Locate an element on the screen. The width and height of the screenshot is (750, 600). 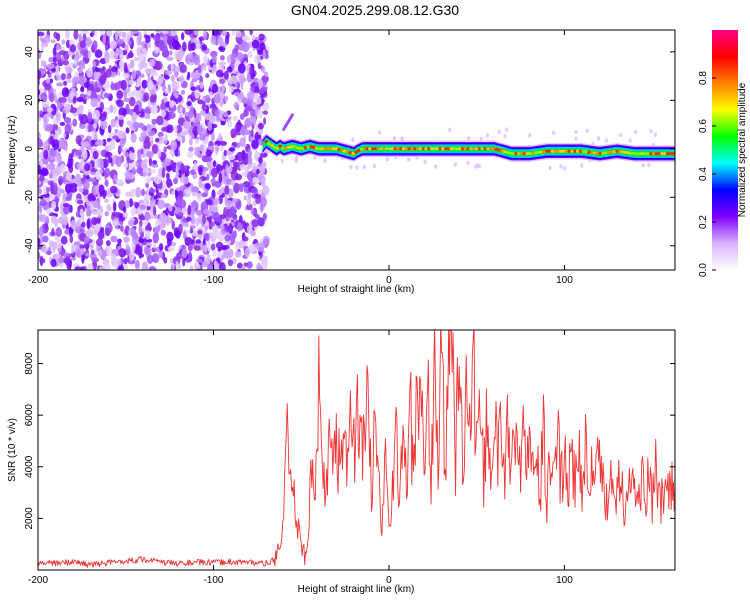
x-tick-label: 100 is located at coordinates (564, 280).